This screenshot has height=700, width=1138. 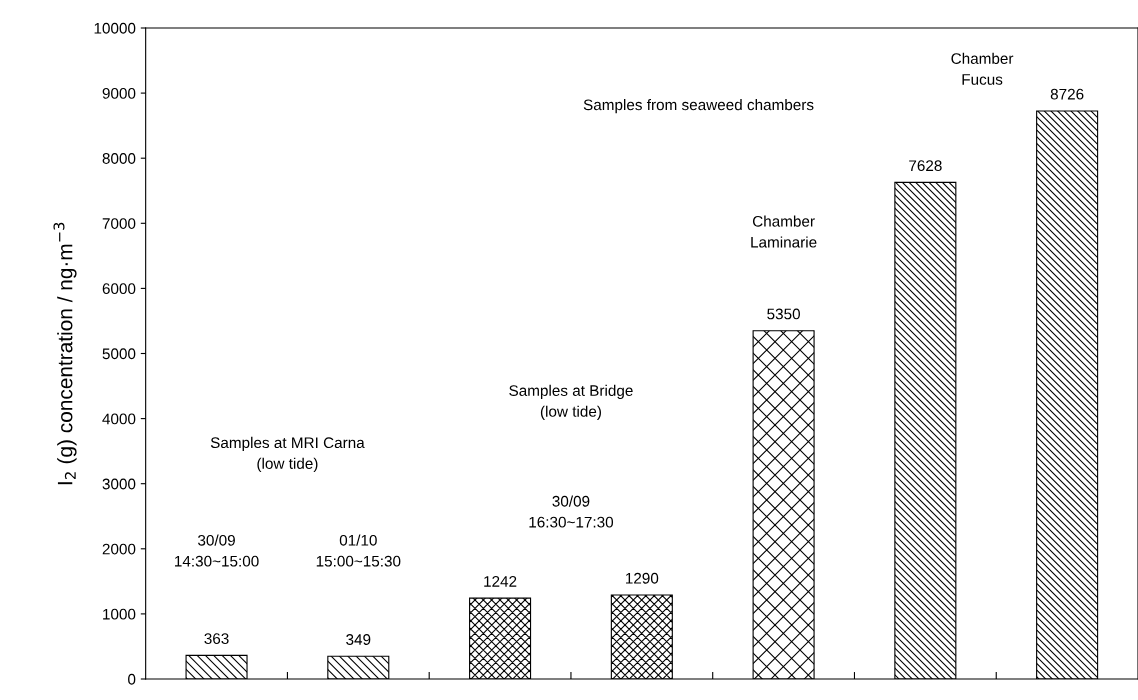 What do you see at coordinates (119, 419) in the screenshot?
I see `y-tick-label: 4000` at bounding box center [119, 419].